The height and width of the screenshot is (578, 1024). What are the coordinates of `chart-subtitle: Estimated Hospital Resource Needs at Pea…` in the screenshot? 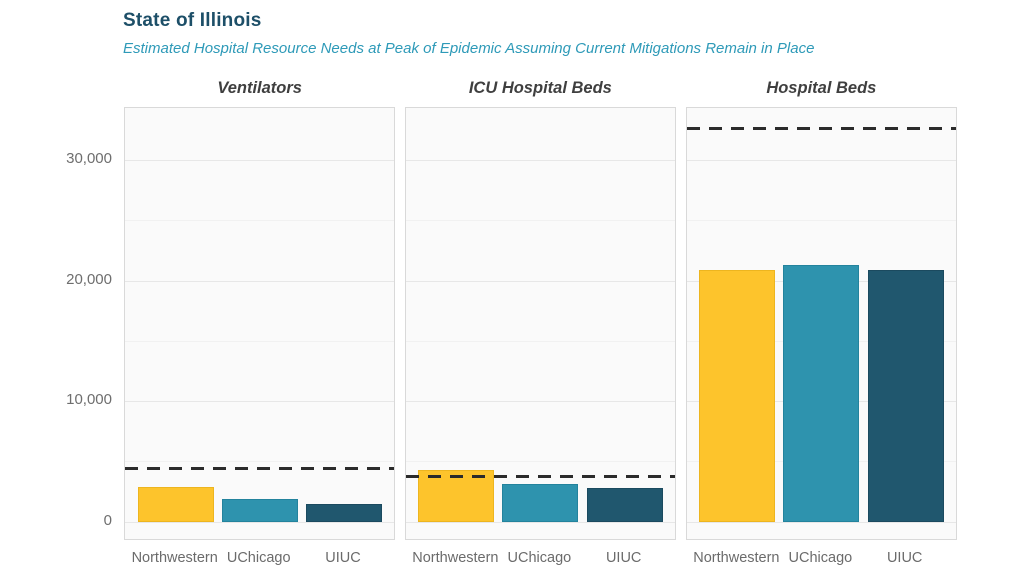 It's located at (469, 48).